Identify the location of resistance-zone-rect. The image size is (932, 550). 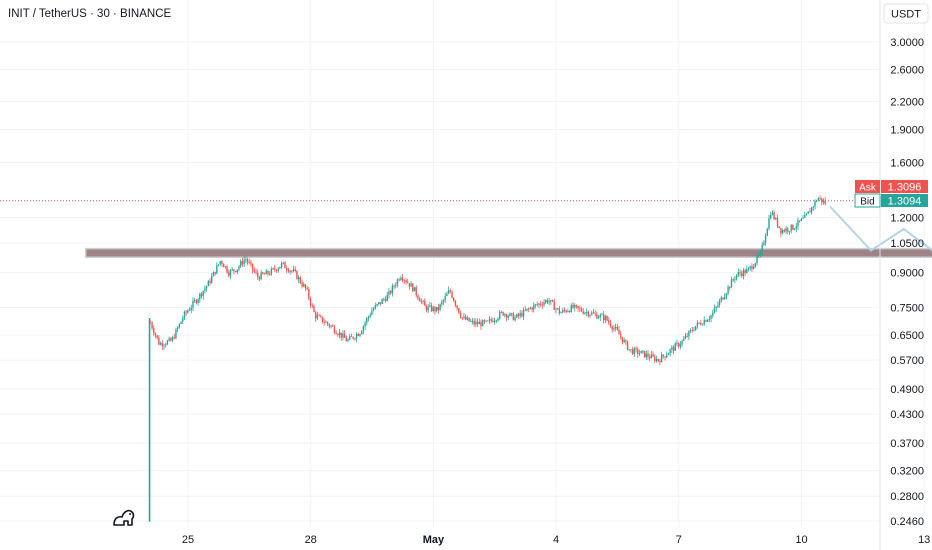
(508, 253).